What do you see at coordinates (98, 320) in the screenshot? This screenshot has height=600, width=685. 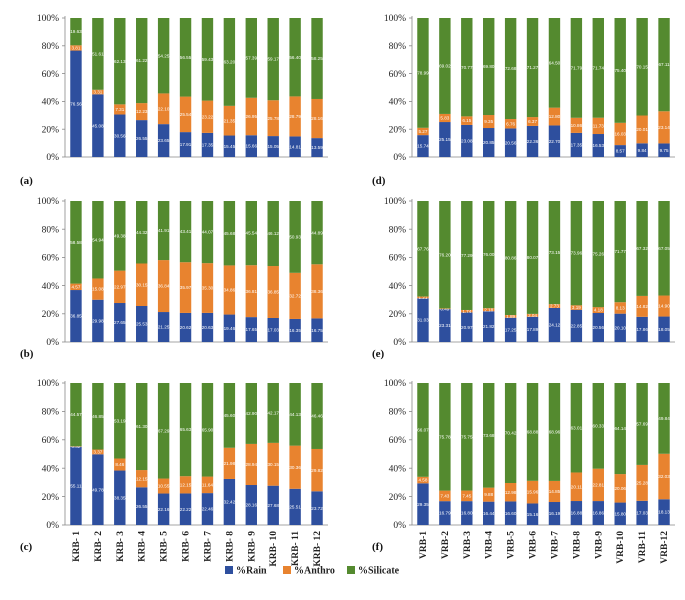 I see `data-label: 29.98` at bounding box center [98, 320].